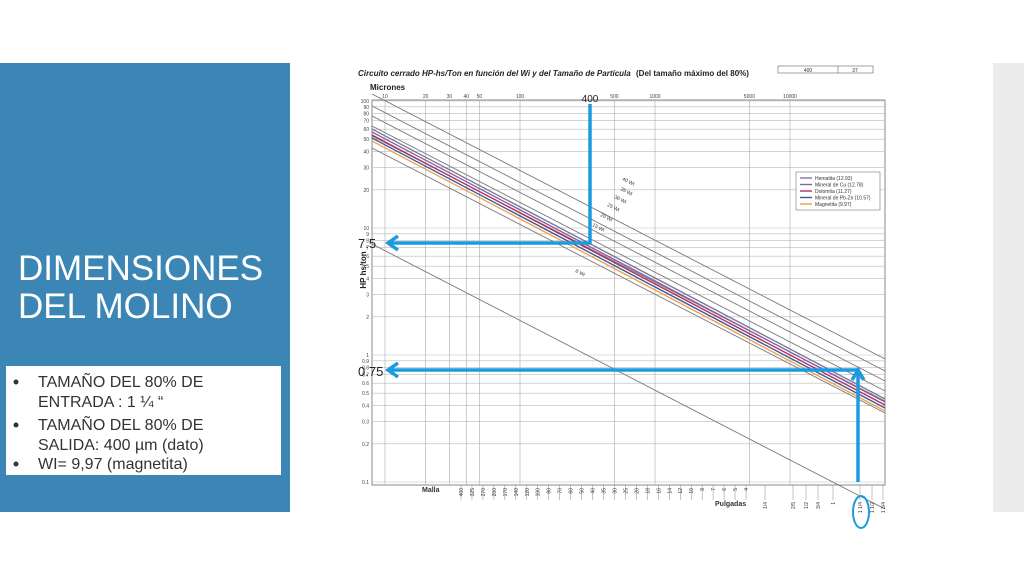 Image resolution: width=1024 pixels, height=581 pixels. What do you see at coordinates (367, 257) in the screenshot?
I see `y-tick-label: 6` at bounding box center [367, 257].